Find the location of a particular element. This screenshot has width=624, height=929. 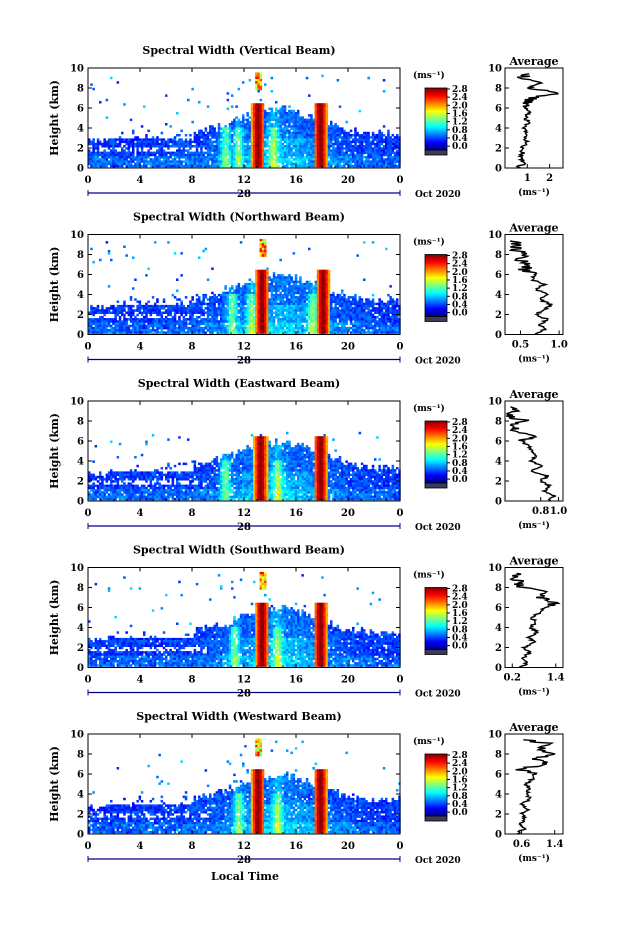

units-label: (ms⁻¹) is located at coordinates (429, 75).